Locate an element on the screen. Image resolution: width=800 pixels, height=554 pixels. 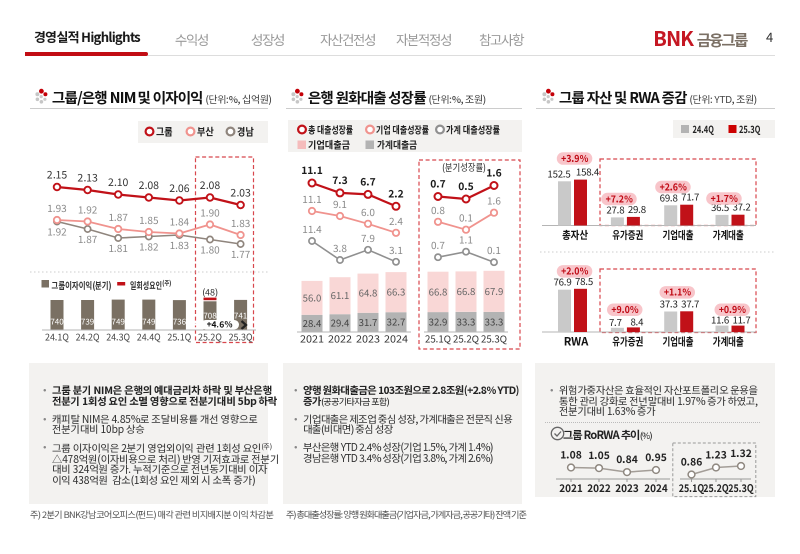
svg-text: 11.4 is located at coordinates (312, 228).